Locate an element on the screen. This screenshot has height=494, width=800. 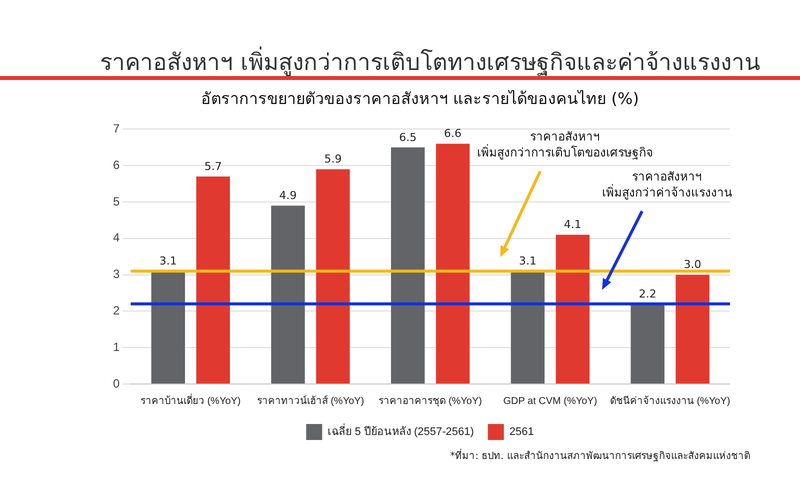
x-tick-label: ราคาทาวน์เฮ้าส์ (%YoY) is located at coordinates (310, 400).